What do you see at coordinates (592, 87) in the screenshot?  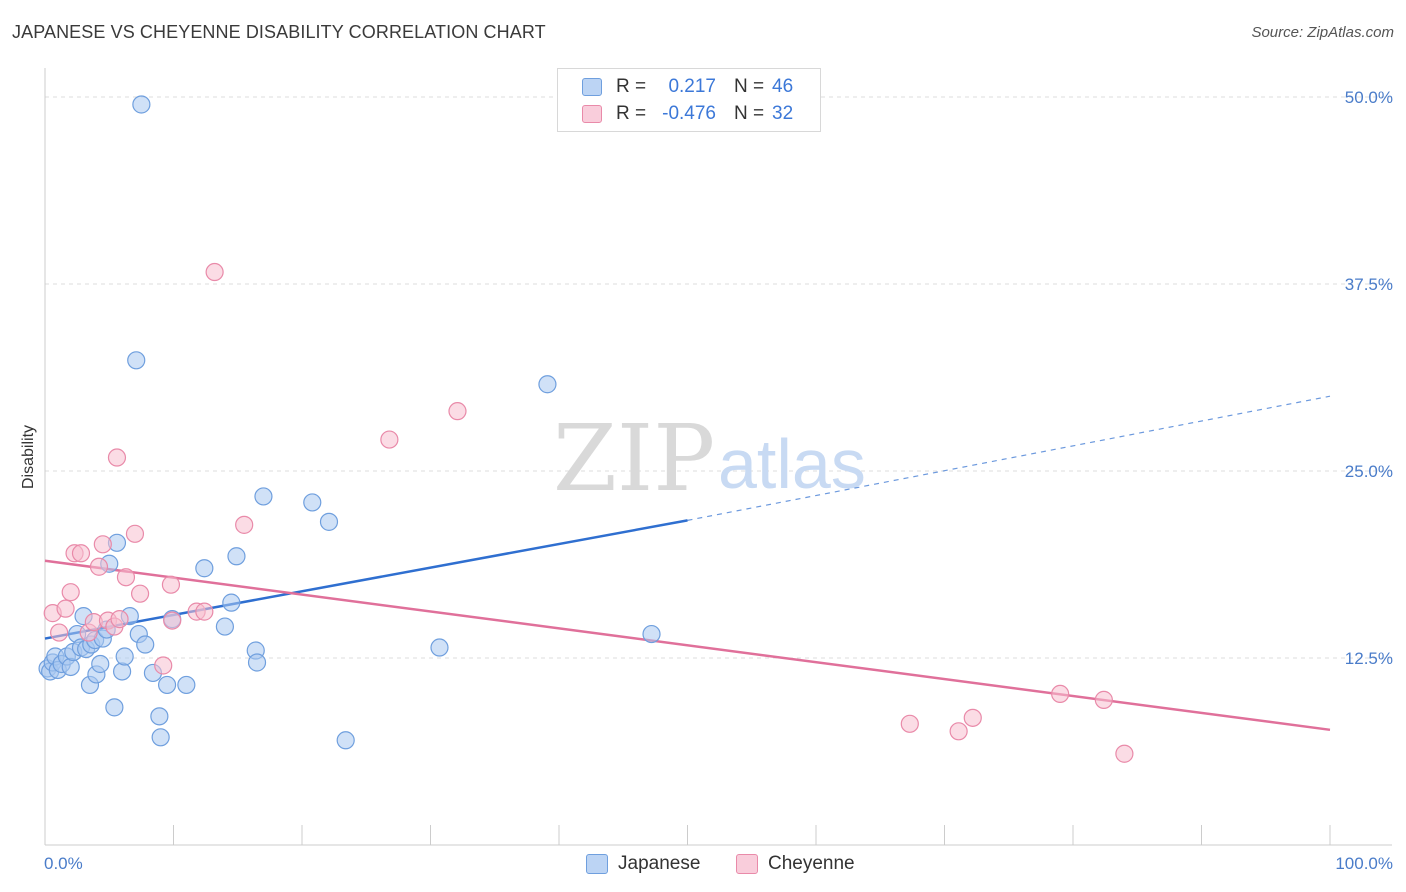 I see `legend-swatch-japanese` at bounding box center [592, 87].